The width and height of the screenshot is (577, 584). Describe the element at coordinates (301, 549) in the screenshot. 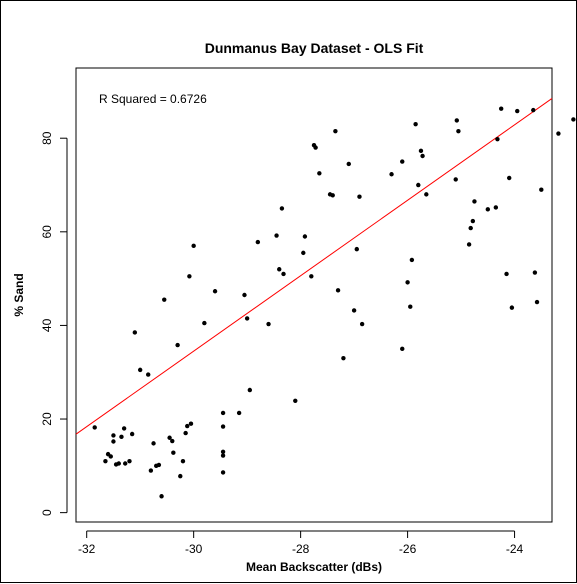

I see `x-tick-label: -28` at that location.